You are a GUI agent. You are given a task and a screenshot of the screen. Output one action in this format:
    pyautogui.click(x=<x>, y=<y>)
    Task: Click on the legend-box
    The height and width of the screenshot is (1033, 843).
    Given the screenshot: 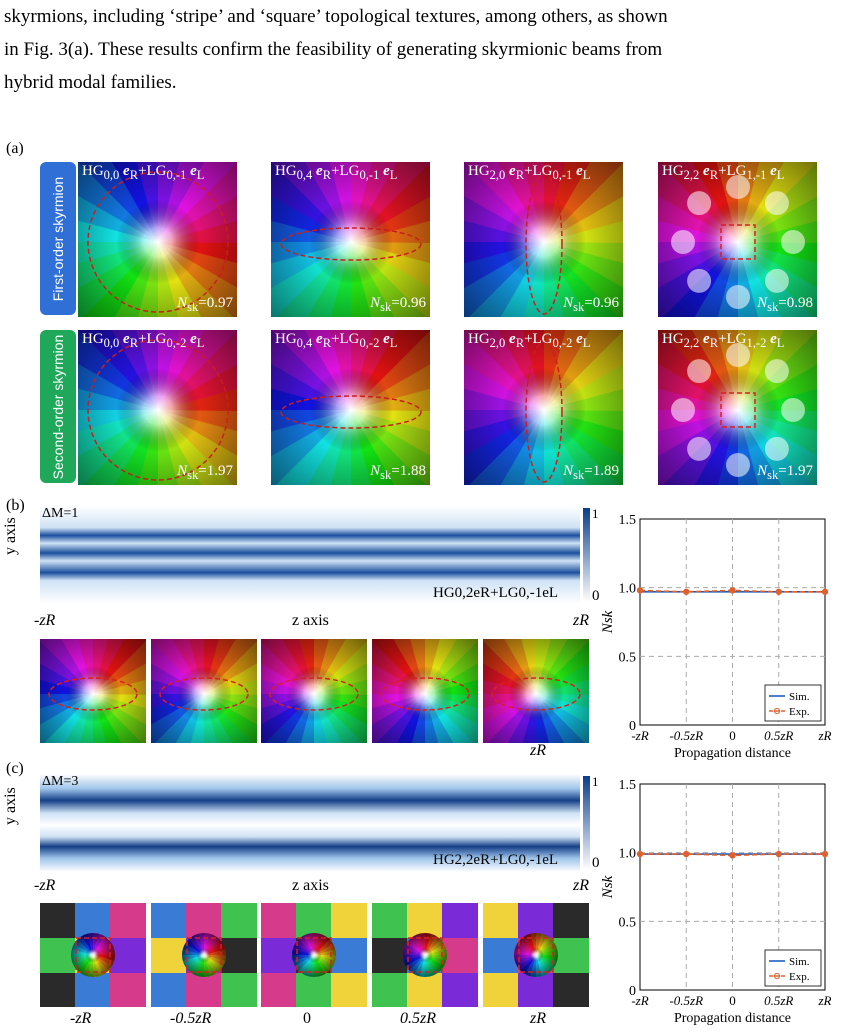 What is the action you would take?
    pyautogui.click(x=793, y=968)
    